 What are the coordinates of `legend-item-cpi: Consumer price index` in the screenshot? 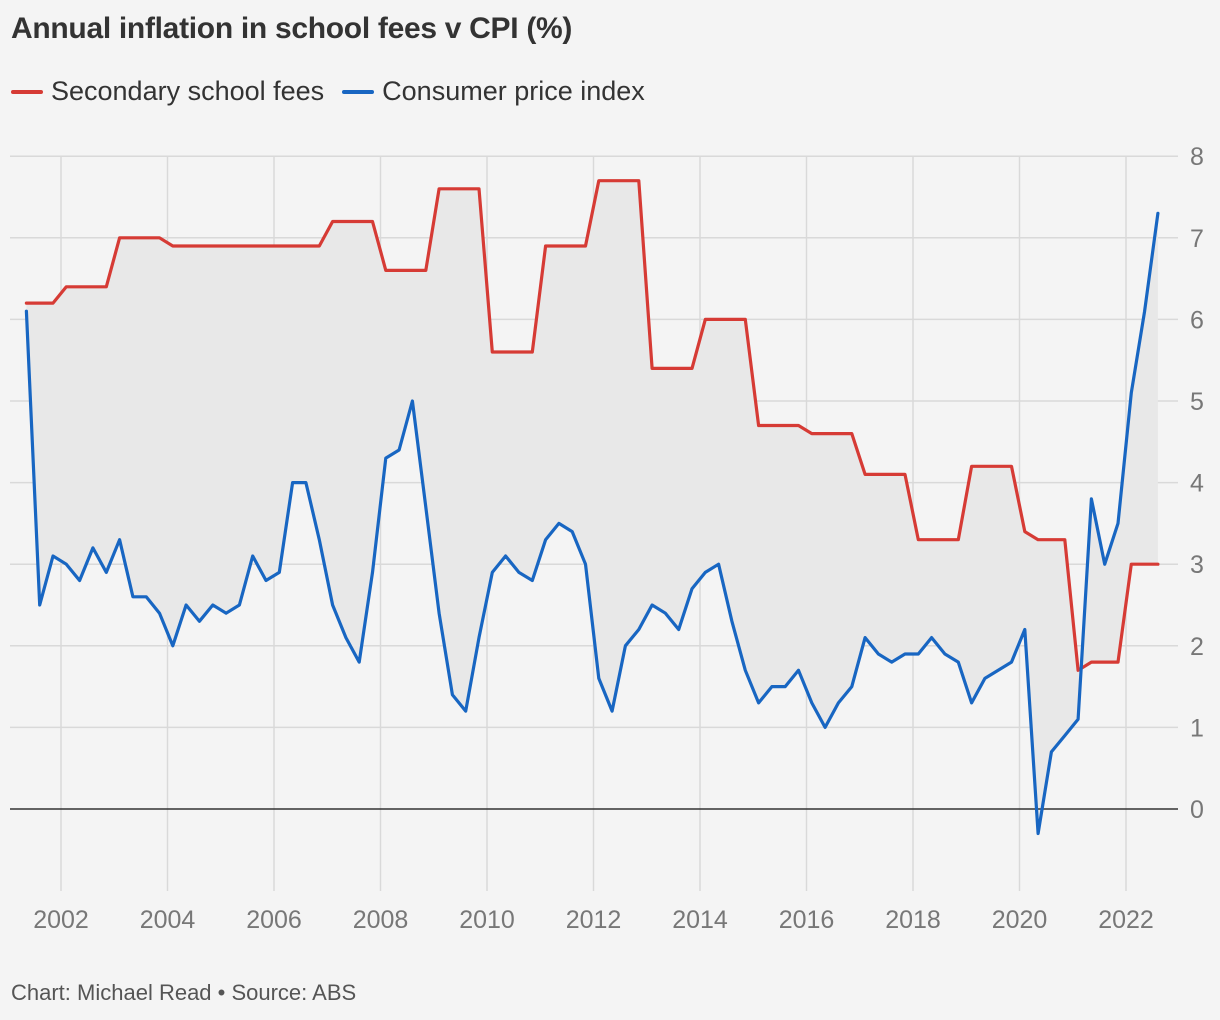 It's located at (493, 91).